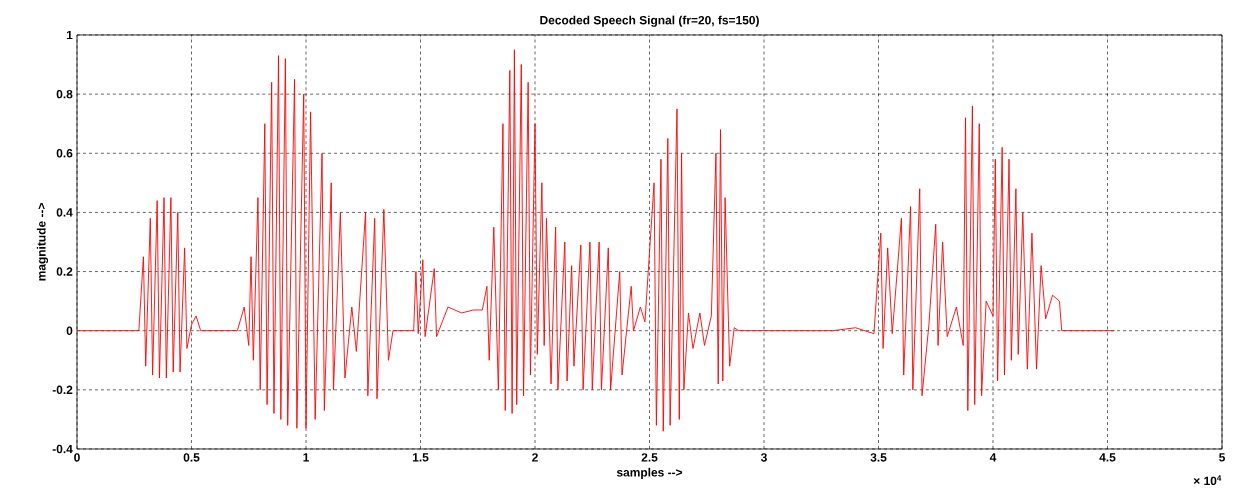 The height and width of the screenshot is (500, 1233). I want to click on y-tick-label: -0.4, so click(62, 449).